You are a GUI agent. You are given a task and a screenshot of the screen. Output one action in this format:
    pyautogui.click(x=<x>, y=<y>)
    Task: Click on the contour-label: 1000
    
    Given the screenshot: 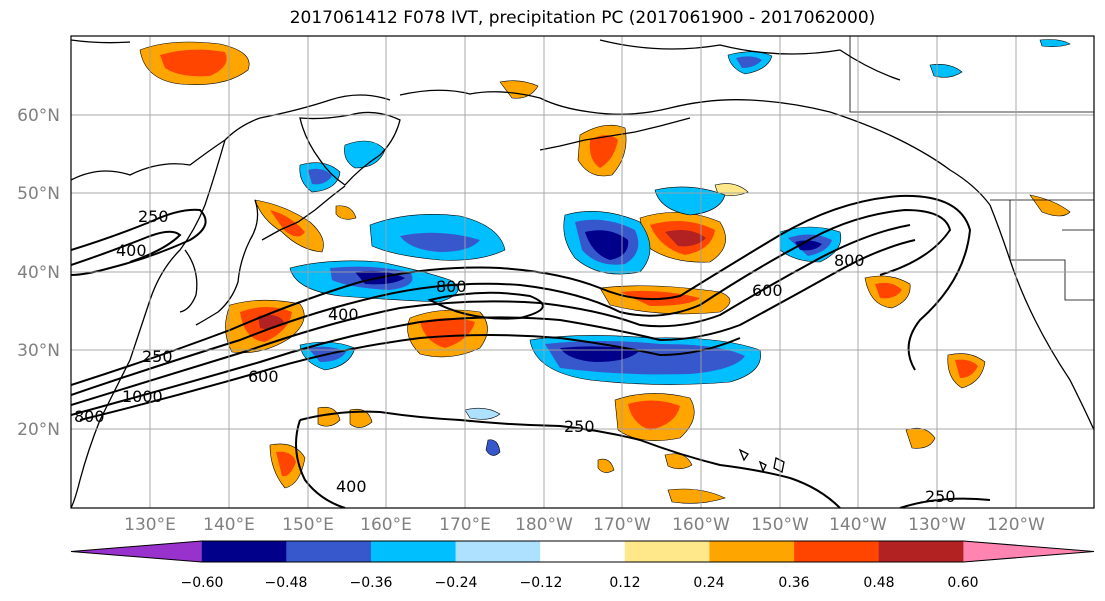 What is the action you would take?
    pyautogui.click(x=142, y=396)
    